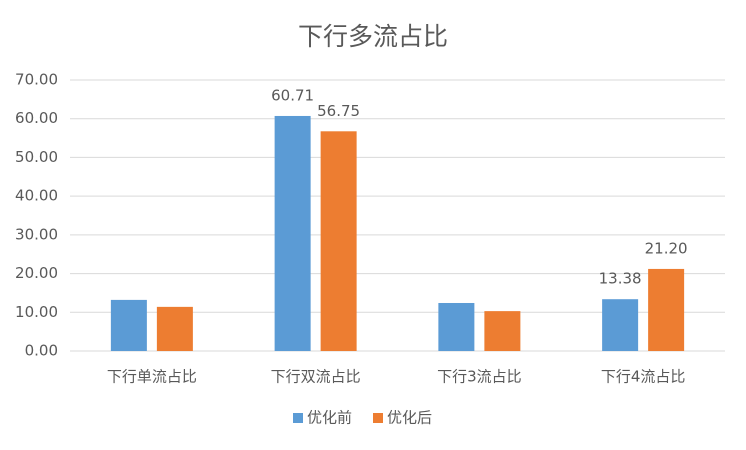 The width and height of the screenshot is (746, 450). What do you see at coordinates (36, 273) in the screenshot?
I see `y-tick-label: 20.00` at bounding box center [36, 273].